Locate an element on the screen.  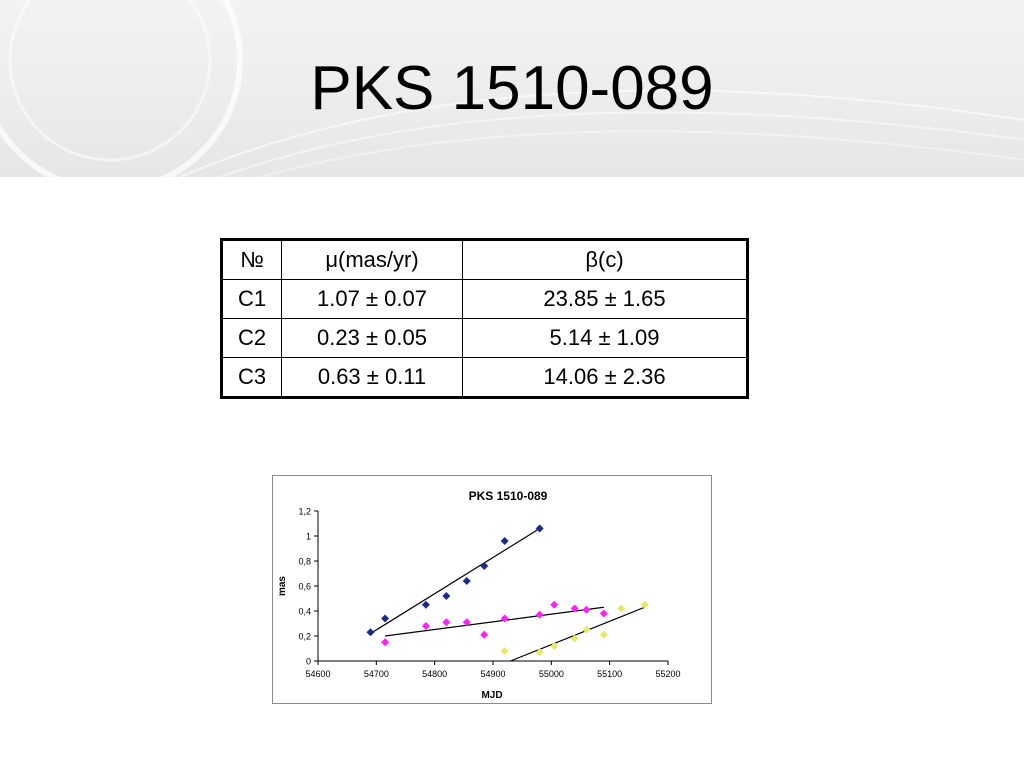
x-tick-label: 54800 is located at coordinates (434, 674).